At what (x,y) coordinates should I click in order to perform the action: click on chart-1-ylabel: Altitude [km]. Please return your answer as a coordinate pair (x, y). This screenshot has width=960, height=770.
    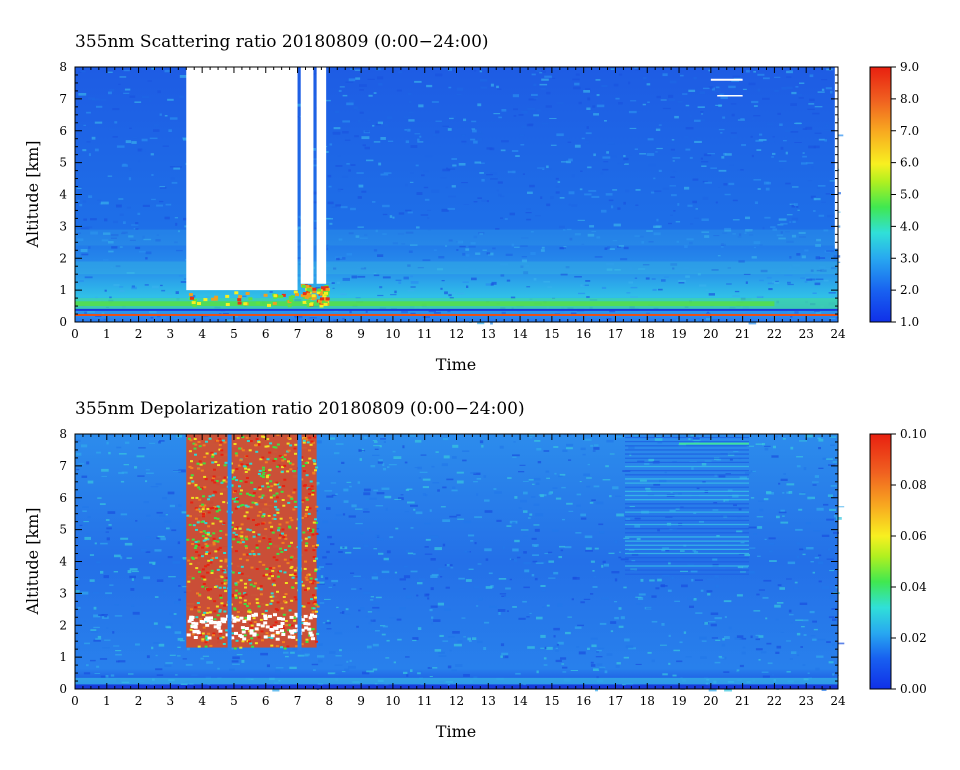
    Looking at the image, I should click on (32, 194).